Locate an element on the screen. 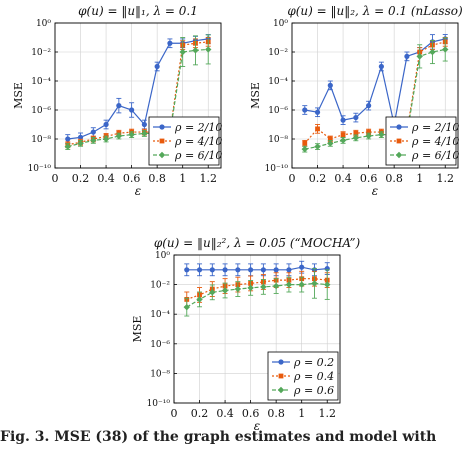 The width and height of the screenshot is (474, 449). legend: ρ = 2/10ρ = 4/10ρ = 6/10 is located at coordinates (185, 141).